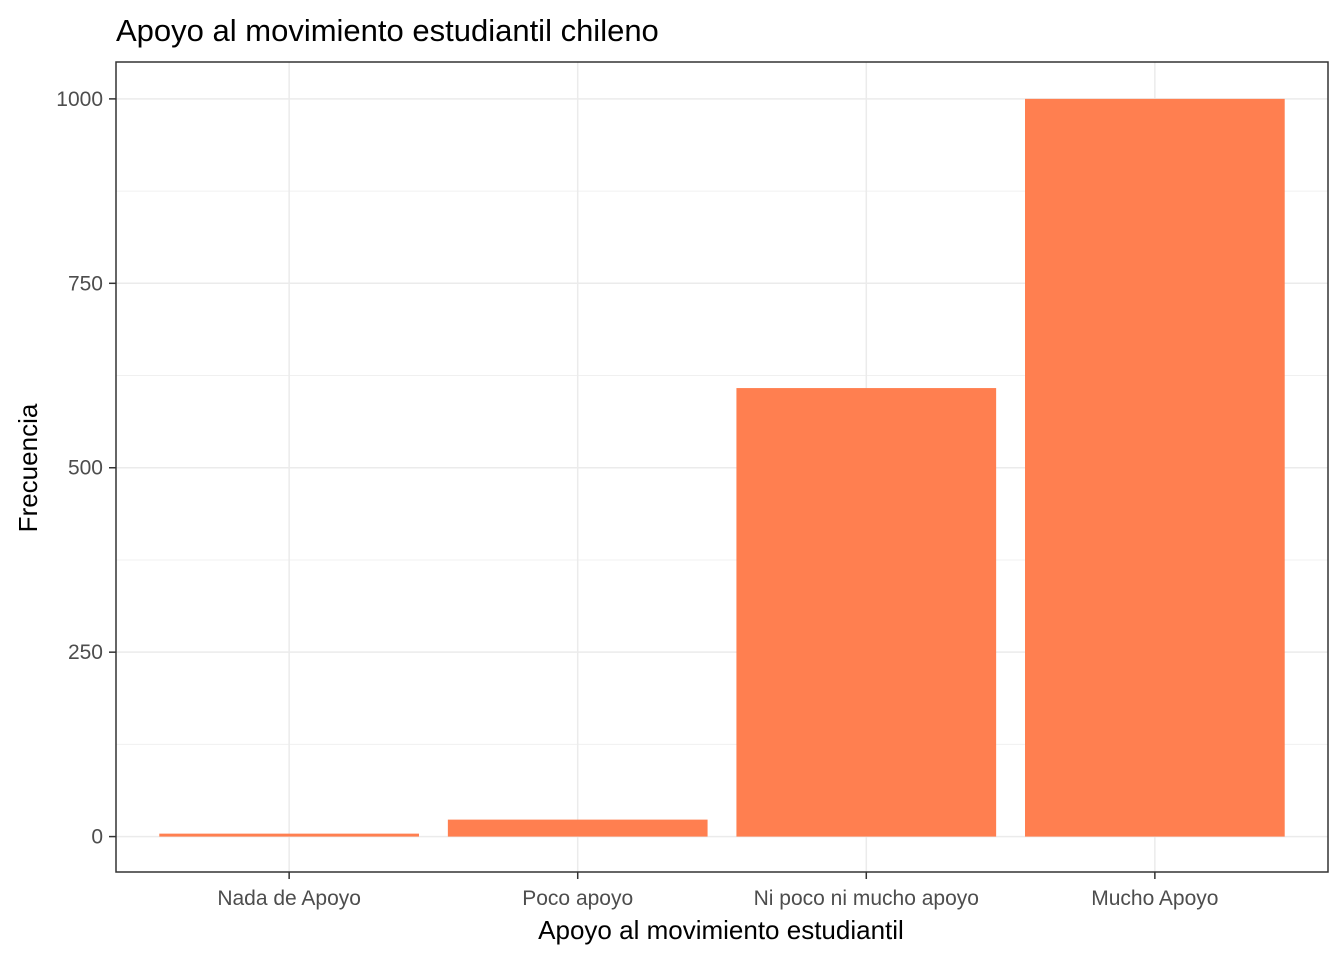  I want to click on y-tick-label: 500, so click(85, 468).